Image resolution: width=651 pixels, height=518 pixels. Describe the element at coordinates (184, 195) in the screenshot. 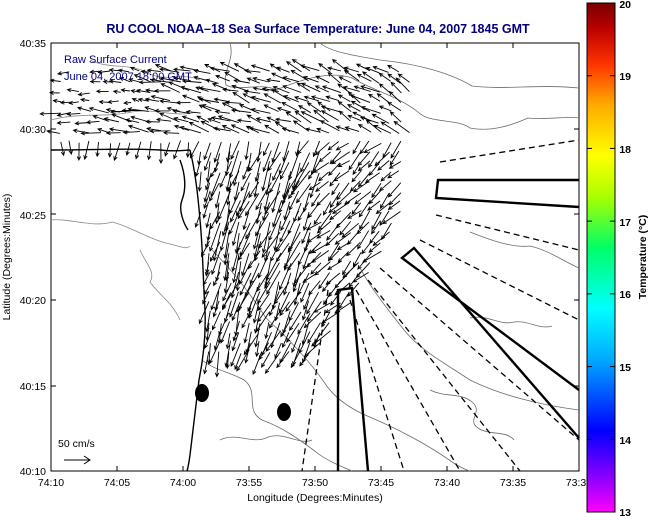

I see `shoreline-inlet` at that location.